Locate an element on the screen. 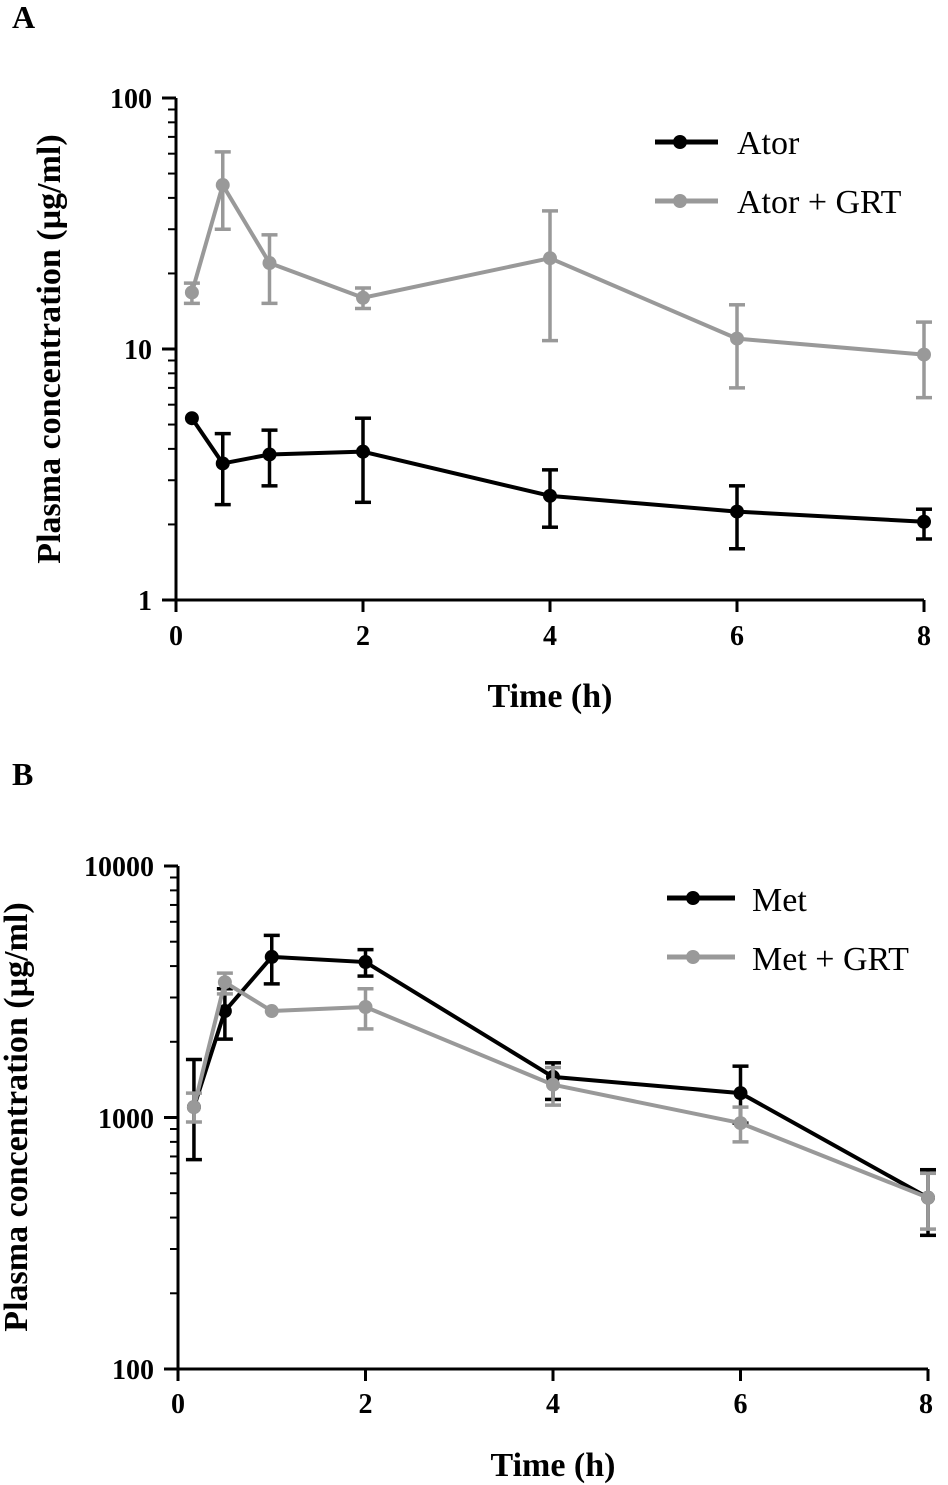 Image resolution: width=948 pixels, height=1485 pixels. panel-a-y-tick-label: 10 is located at coordinates (138, 350).